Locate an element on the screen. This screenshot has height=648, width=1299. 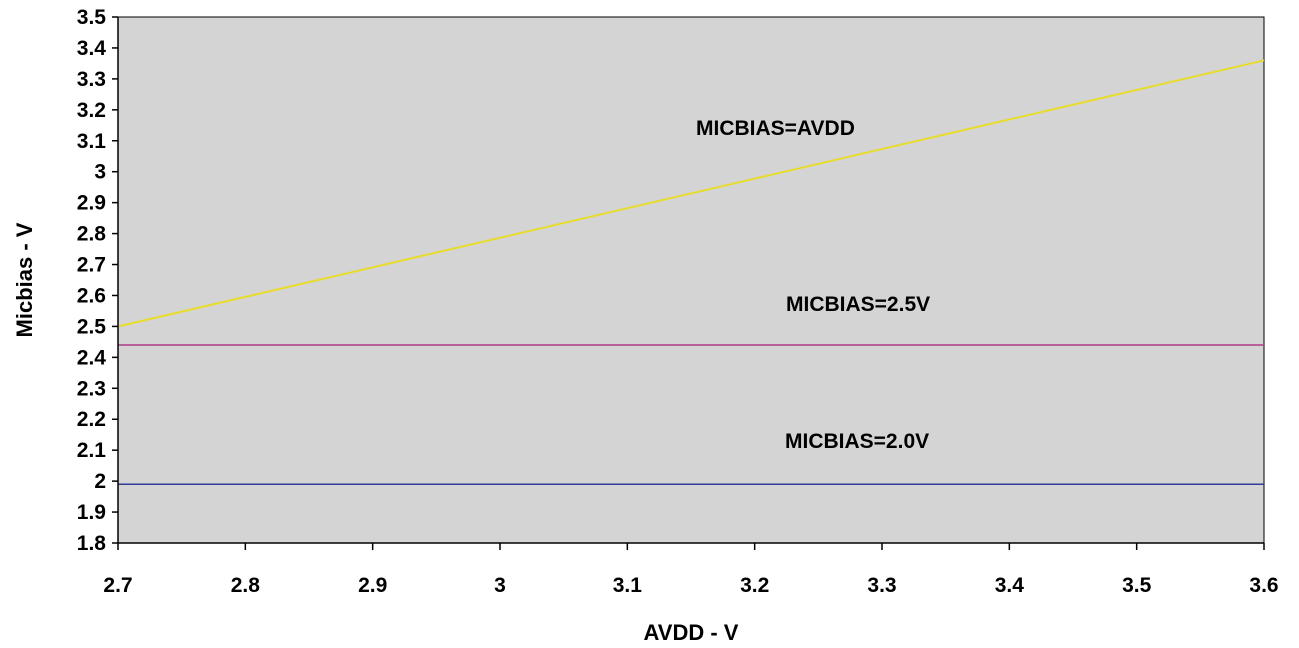
x-tick-label: 2.9 is located at coordinates (372, 585).